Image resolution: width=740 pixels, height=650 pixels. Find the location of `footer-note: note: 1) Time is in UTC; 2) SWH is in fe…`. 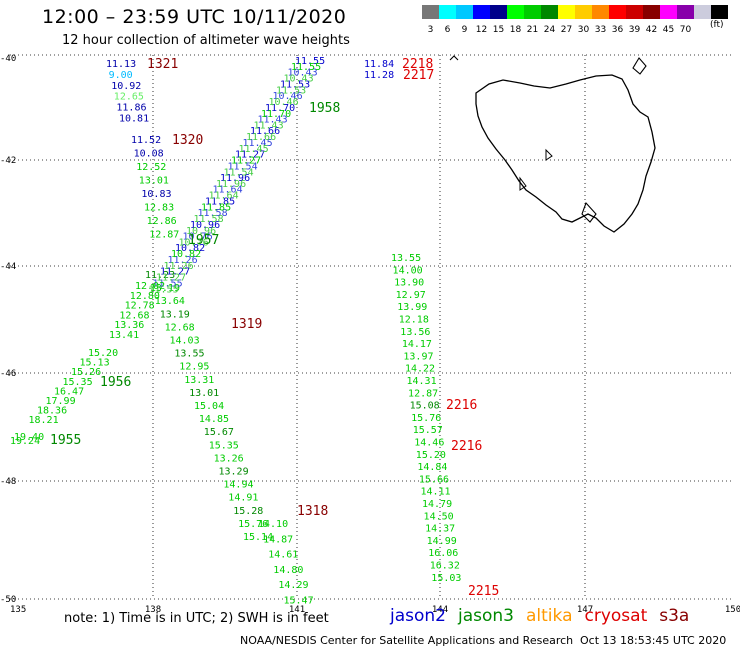

footer-note: note: 1) Time is in UTC; 2) SWH is in fe… is located at coordinates (196, 618).